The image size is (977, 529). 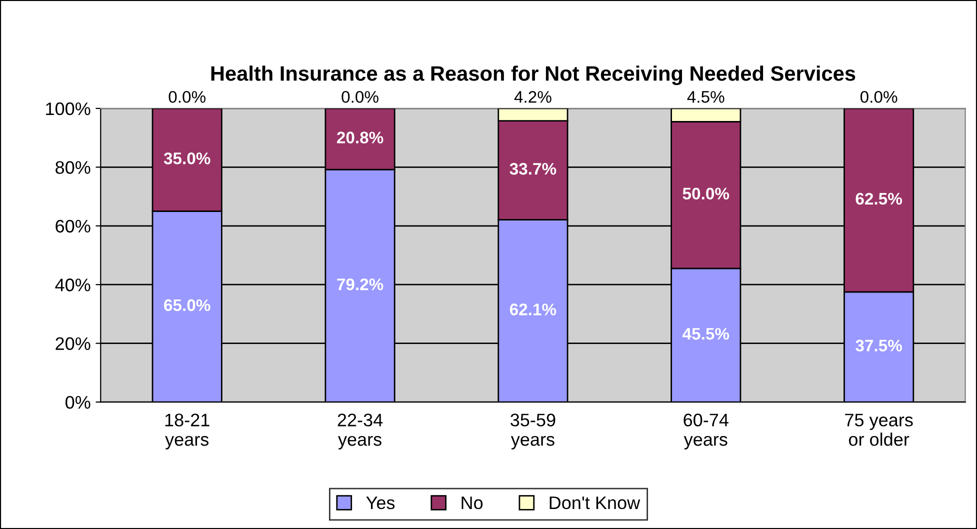 I want to click on y-tick-label: 20%, so click(x=73, y=343).